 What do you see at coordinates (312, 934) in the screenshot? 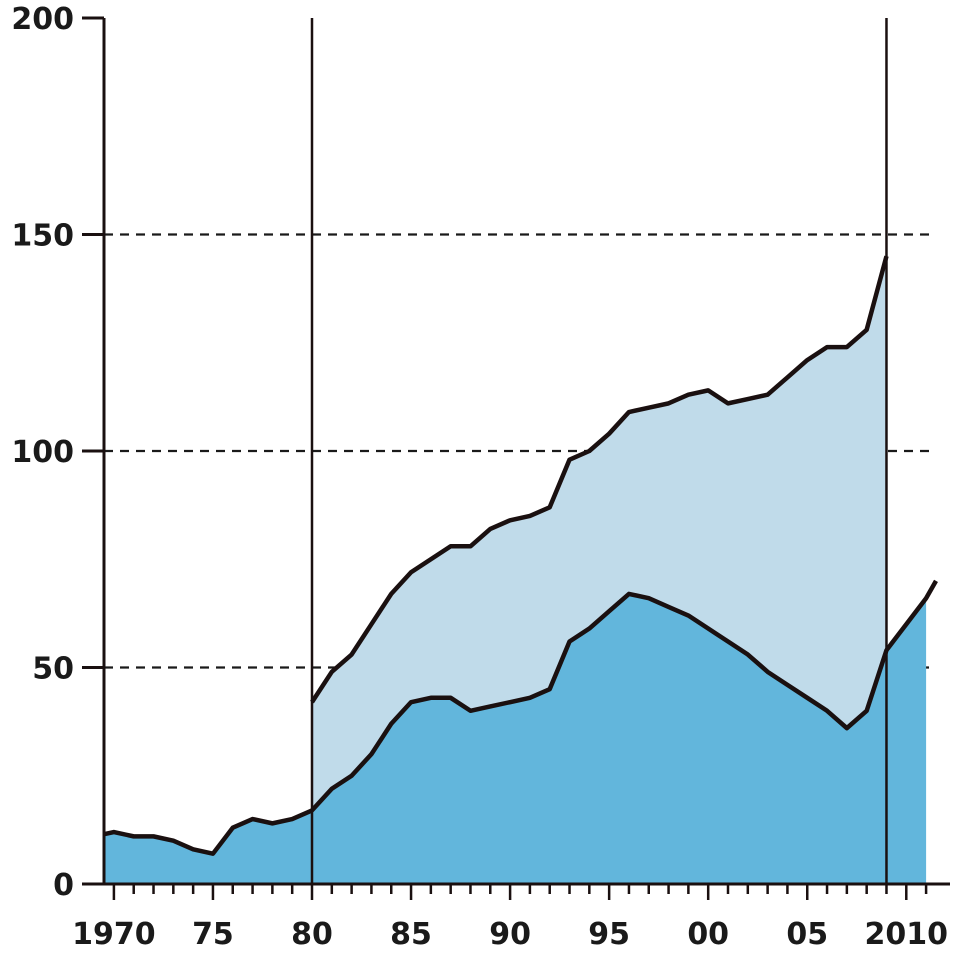
I see `x-tick-label-80: 80` at bounding box center [312, 934].